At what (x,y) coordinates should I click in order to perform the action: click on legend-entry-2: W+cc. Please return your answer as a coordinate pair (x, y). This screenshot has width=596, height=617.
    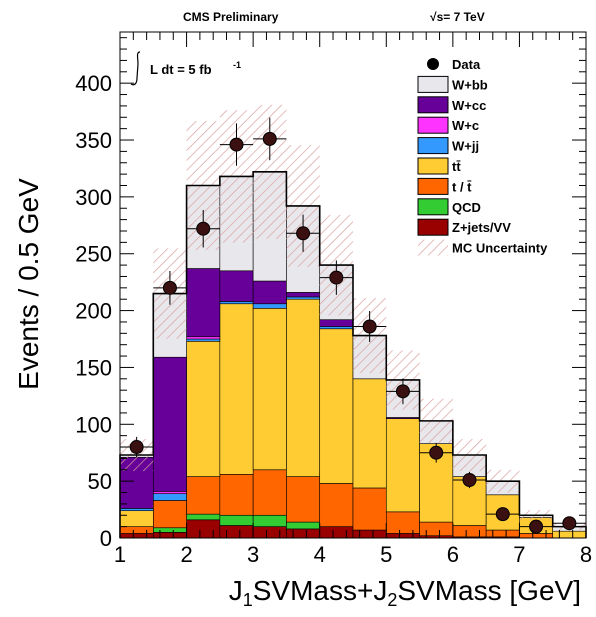
    Looking at the image, I should click on (451, 105).